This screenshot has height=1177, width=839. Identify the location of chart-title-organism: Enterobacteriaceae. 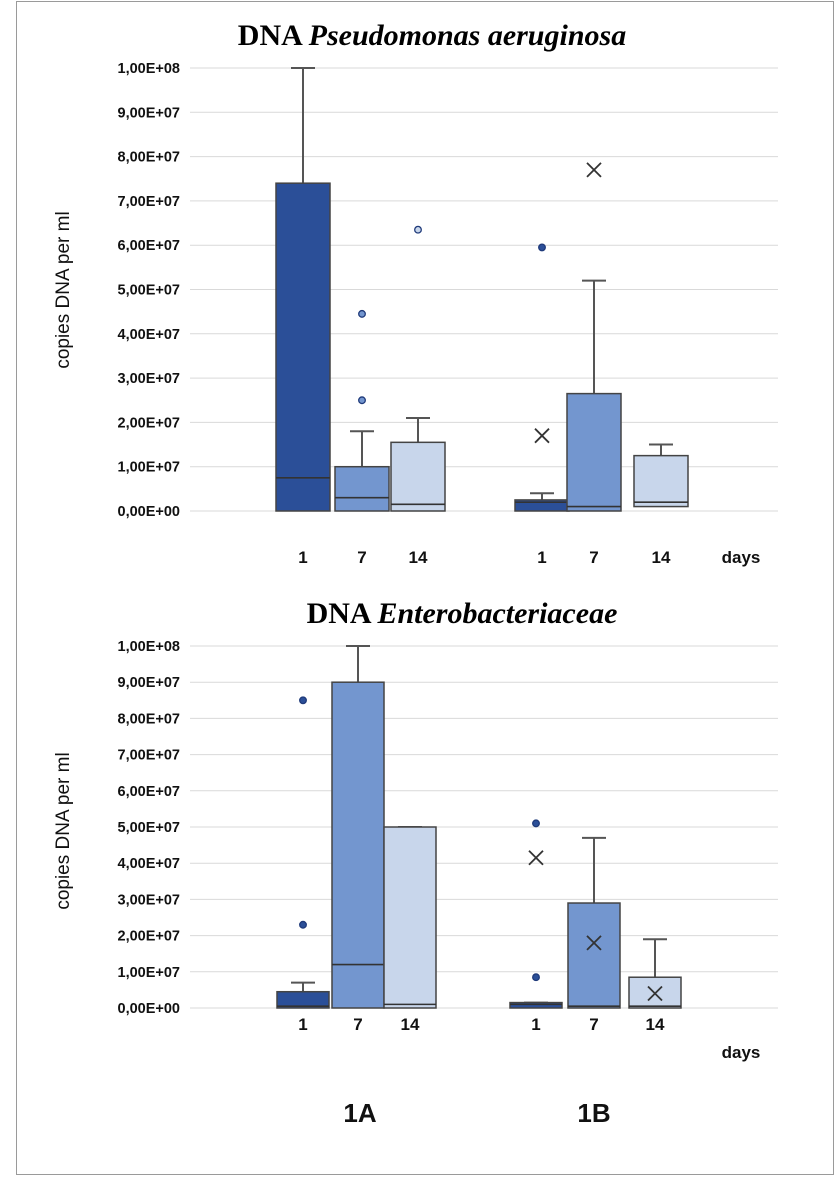
(496, 613).